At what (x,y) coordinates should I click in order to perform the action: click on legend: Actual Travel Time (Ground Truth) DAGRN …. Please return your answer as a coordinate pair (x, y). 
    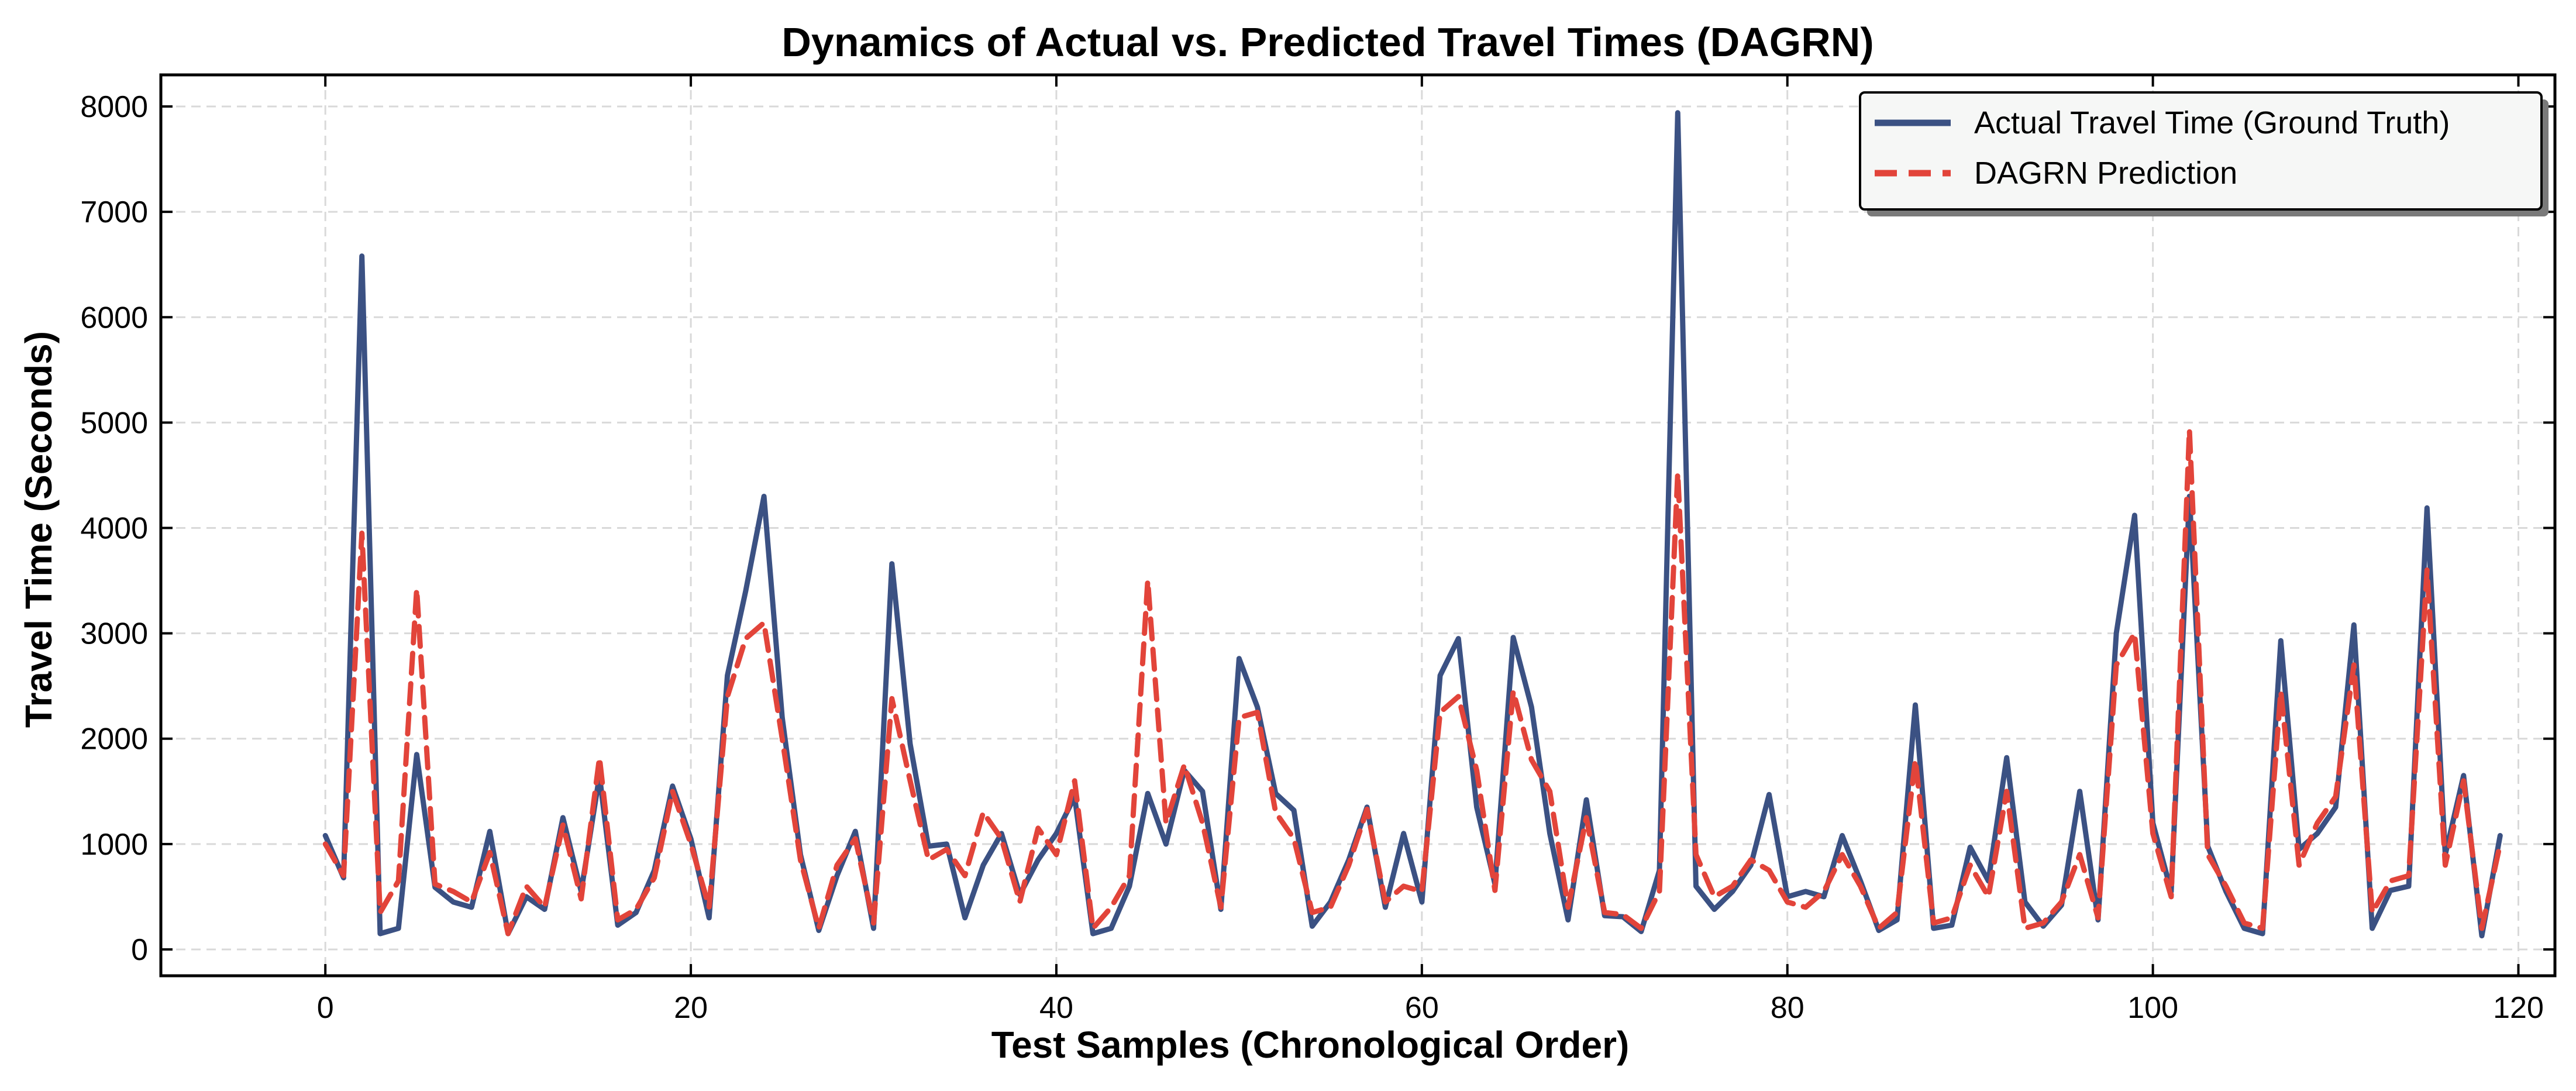
    Looking at the image, I should click on (2204, 154).